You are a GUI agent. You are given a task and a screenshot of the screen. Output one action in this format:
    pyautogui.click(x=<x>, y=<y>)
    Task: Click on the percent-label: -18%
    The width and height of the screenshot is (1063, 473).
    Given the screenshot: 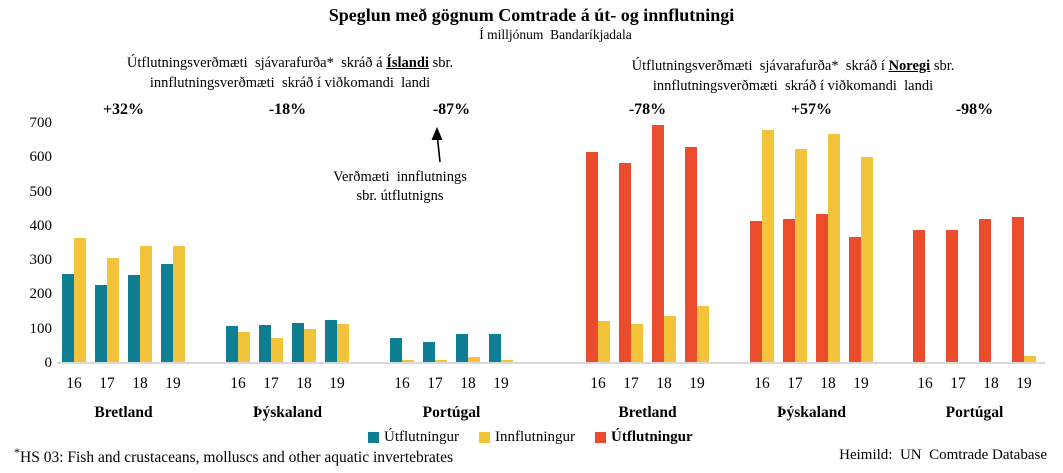 What is the action you would take?
    pyautogui.click(x=287, y=109)
    